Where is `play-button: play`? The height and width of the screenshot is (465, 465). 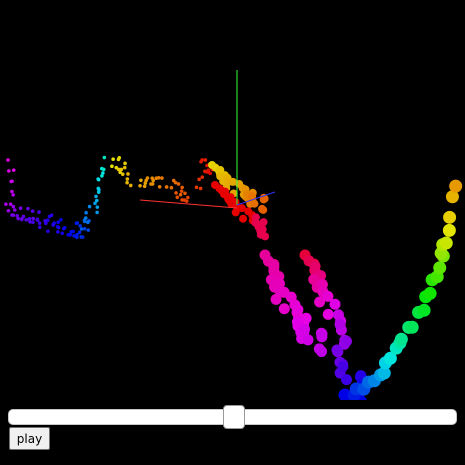
play-button: play is located at coordinates (29, 438).